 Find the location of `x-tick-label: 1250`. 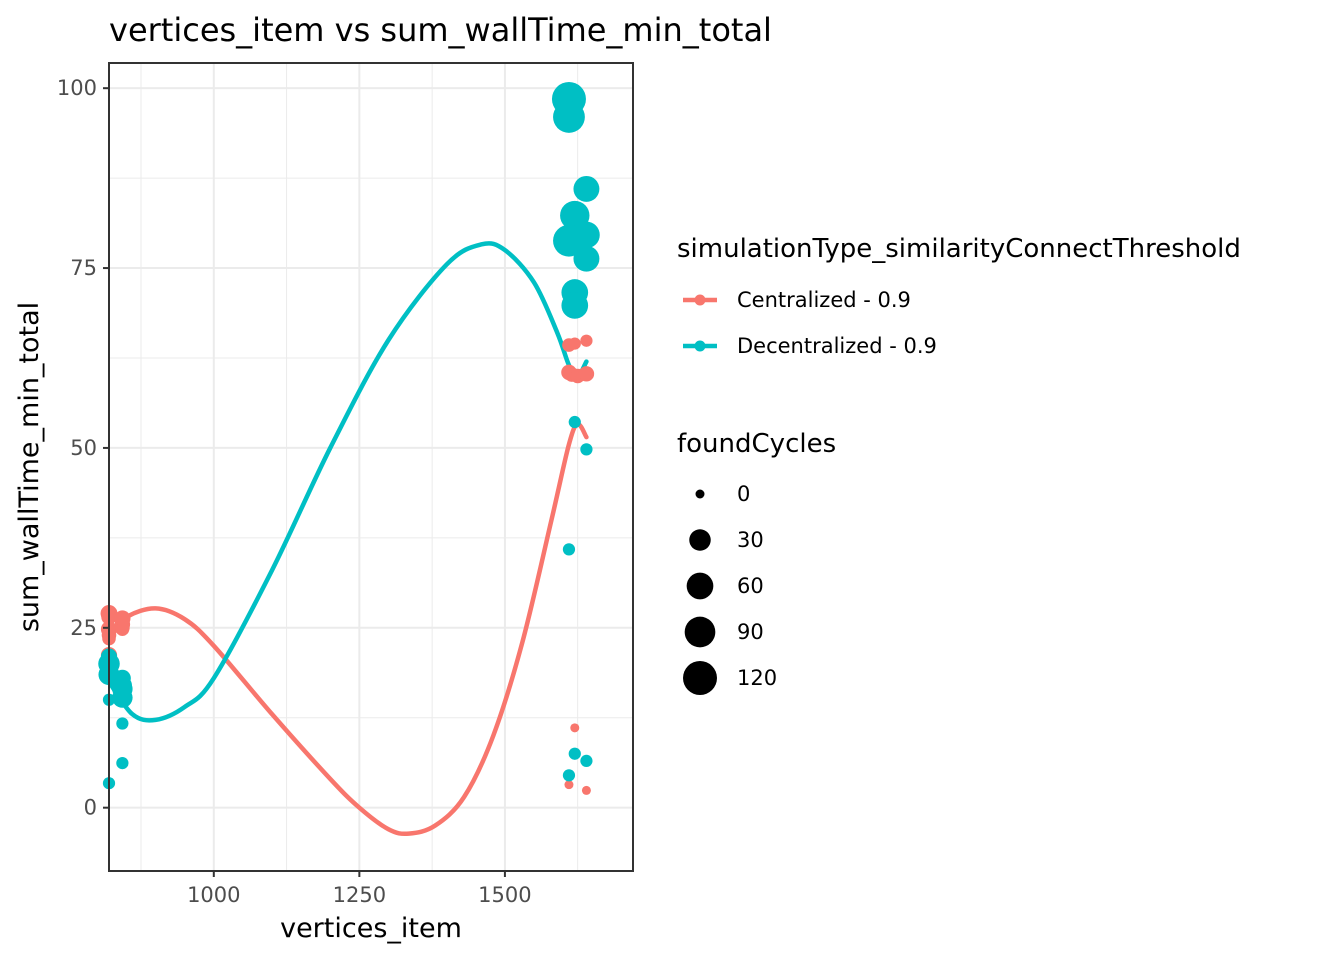

x-tick-label: 1250 is located at coordinates (359, 895).